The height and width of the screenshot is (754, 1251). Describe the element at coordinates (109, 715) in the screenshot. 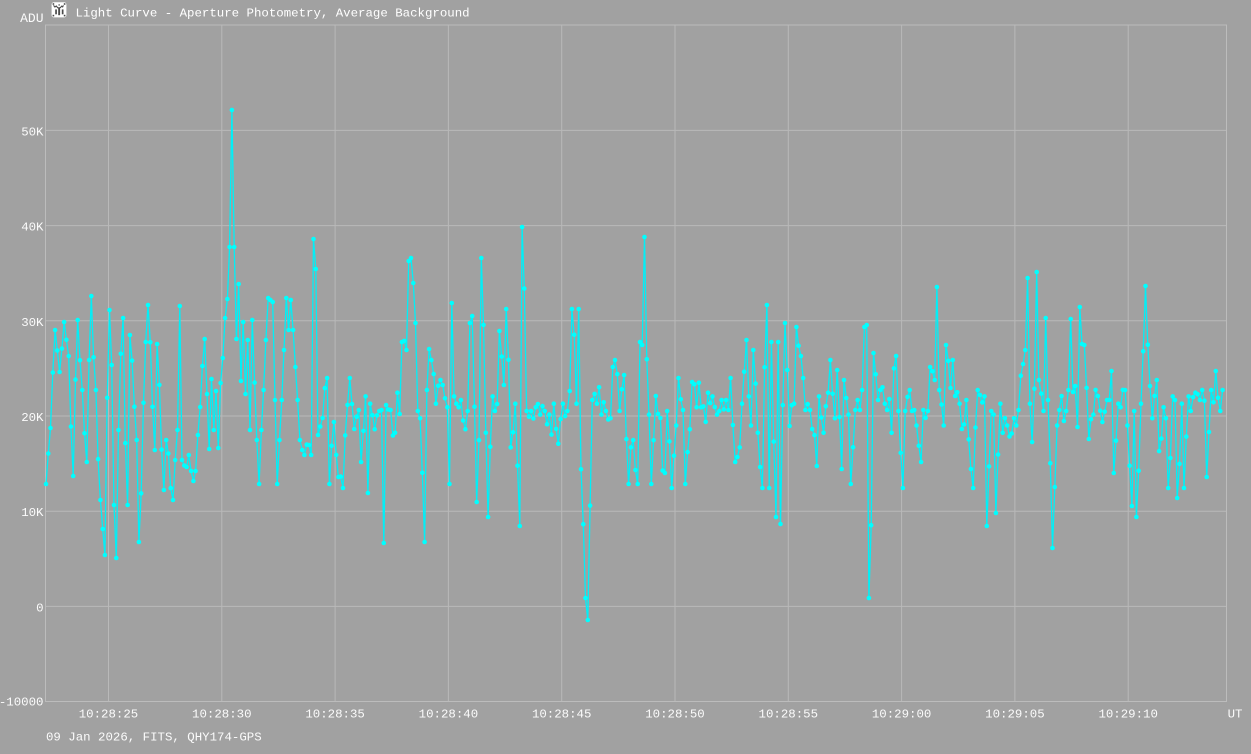

I see `svg-text: 10:28:25` at that location.